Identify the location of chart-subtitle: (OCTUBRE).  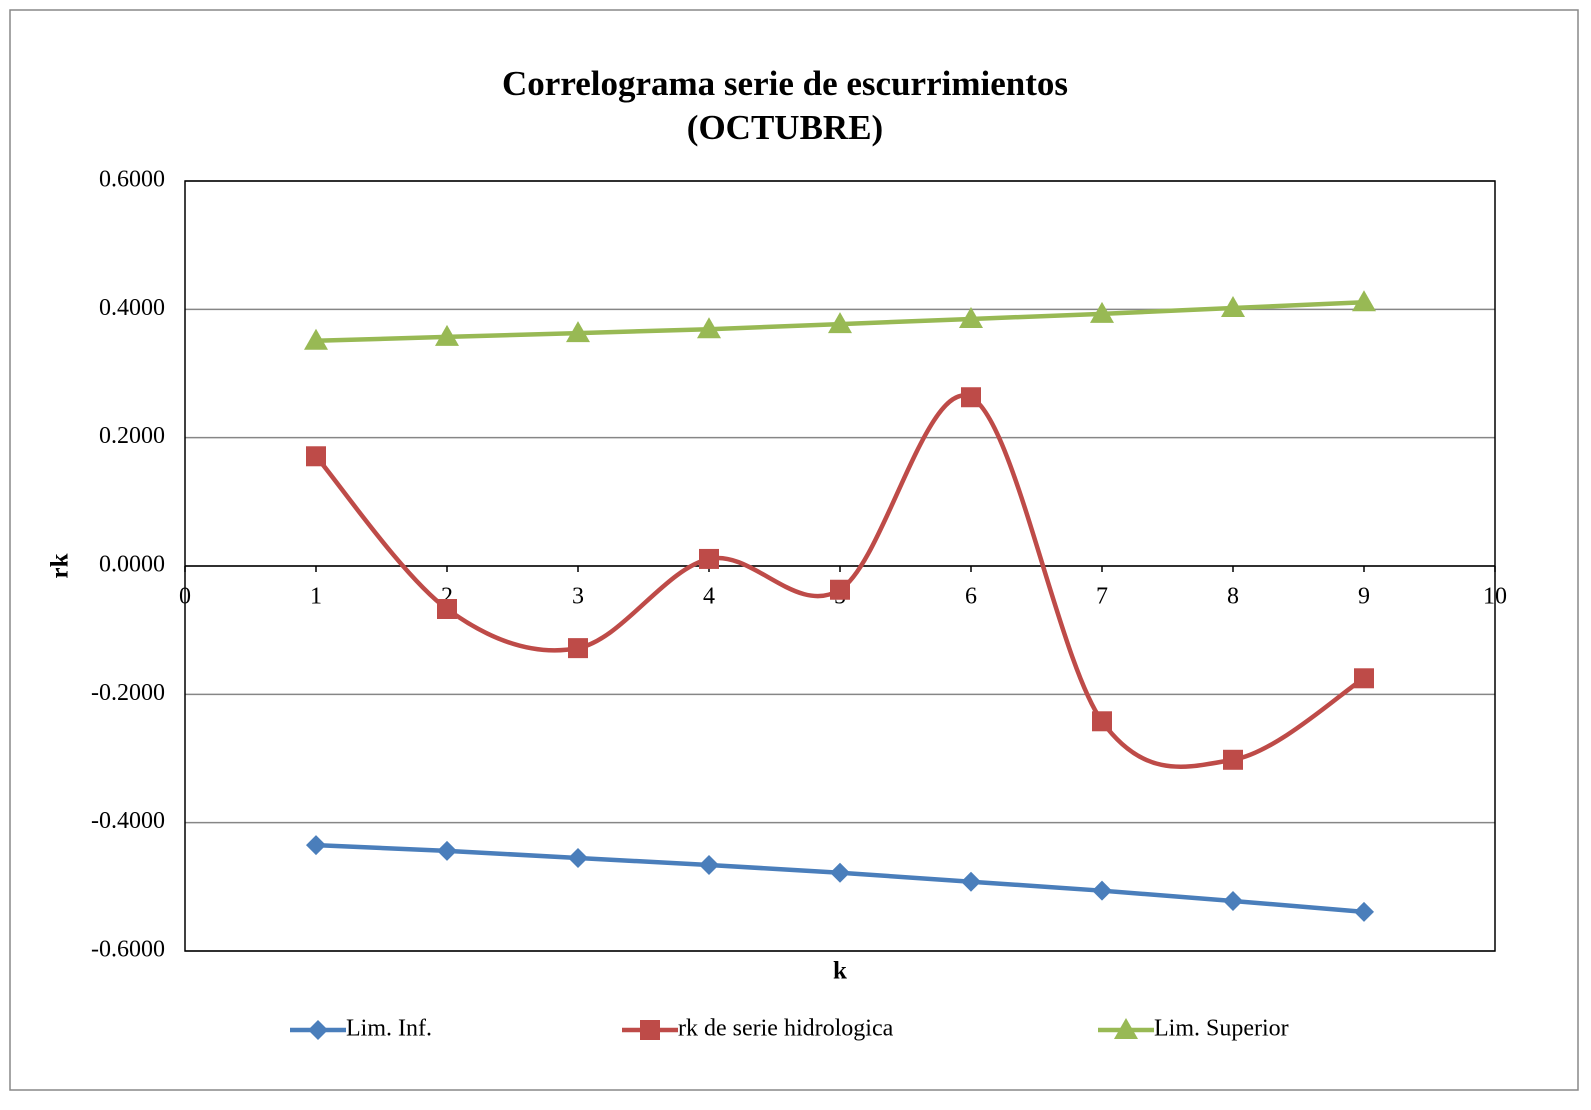
(785, 127).